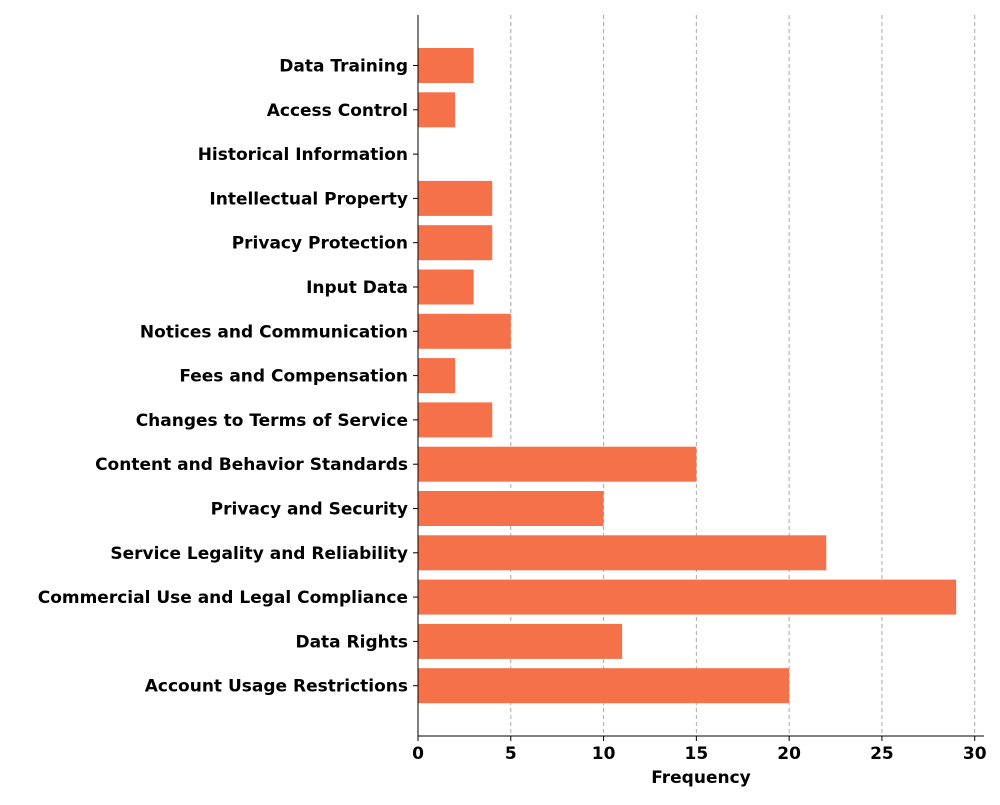 This screenshot has width=1000, height=805. Describe the element at coordinates (975, 754) in the screenshot. I see `x-tick-label: 30` at that location.